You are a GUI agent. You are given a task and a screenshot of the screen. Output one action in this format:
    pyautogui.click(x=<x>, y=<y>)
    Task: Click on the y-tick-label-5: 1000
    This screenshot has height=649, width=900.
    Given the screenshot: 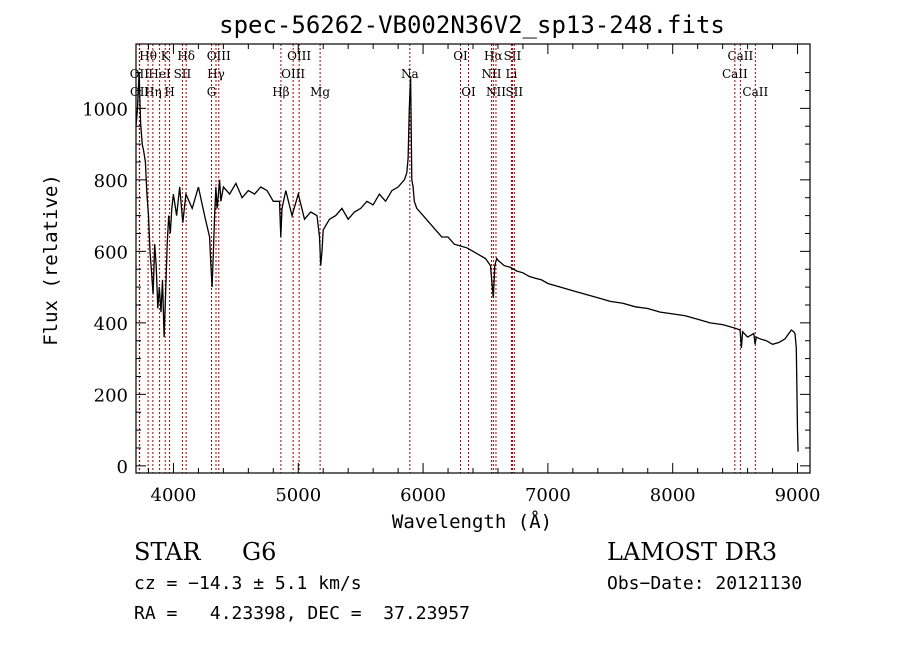 What is the action you would take?
    pyautogui.click(x=105, y=109)
    